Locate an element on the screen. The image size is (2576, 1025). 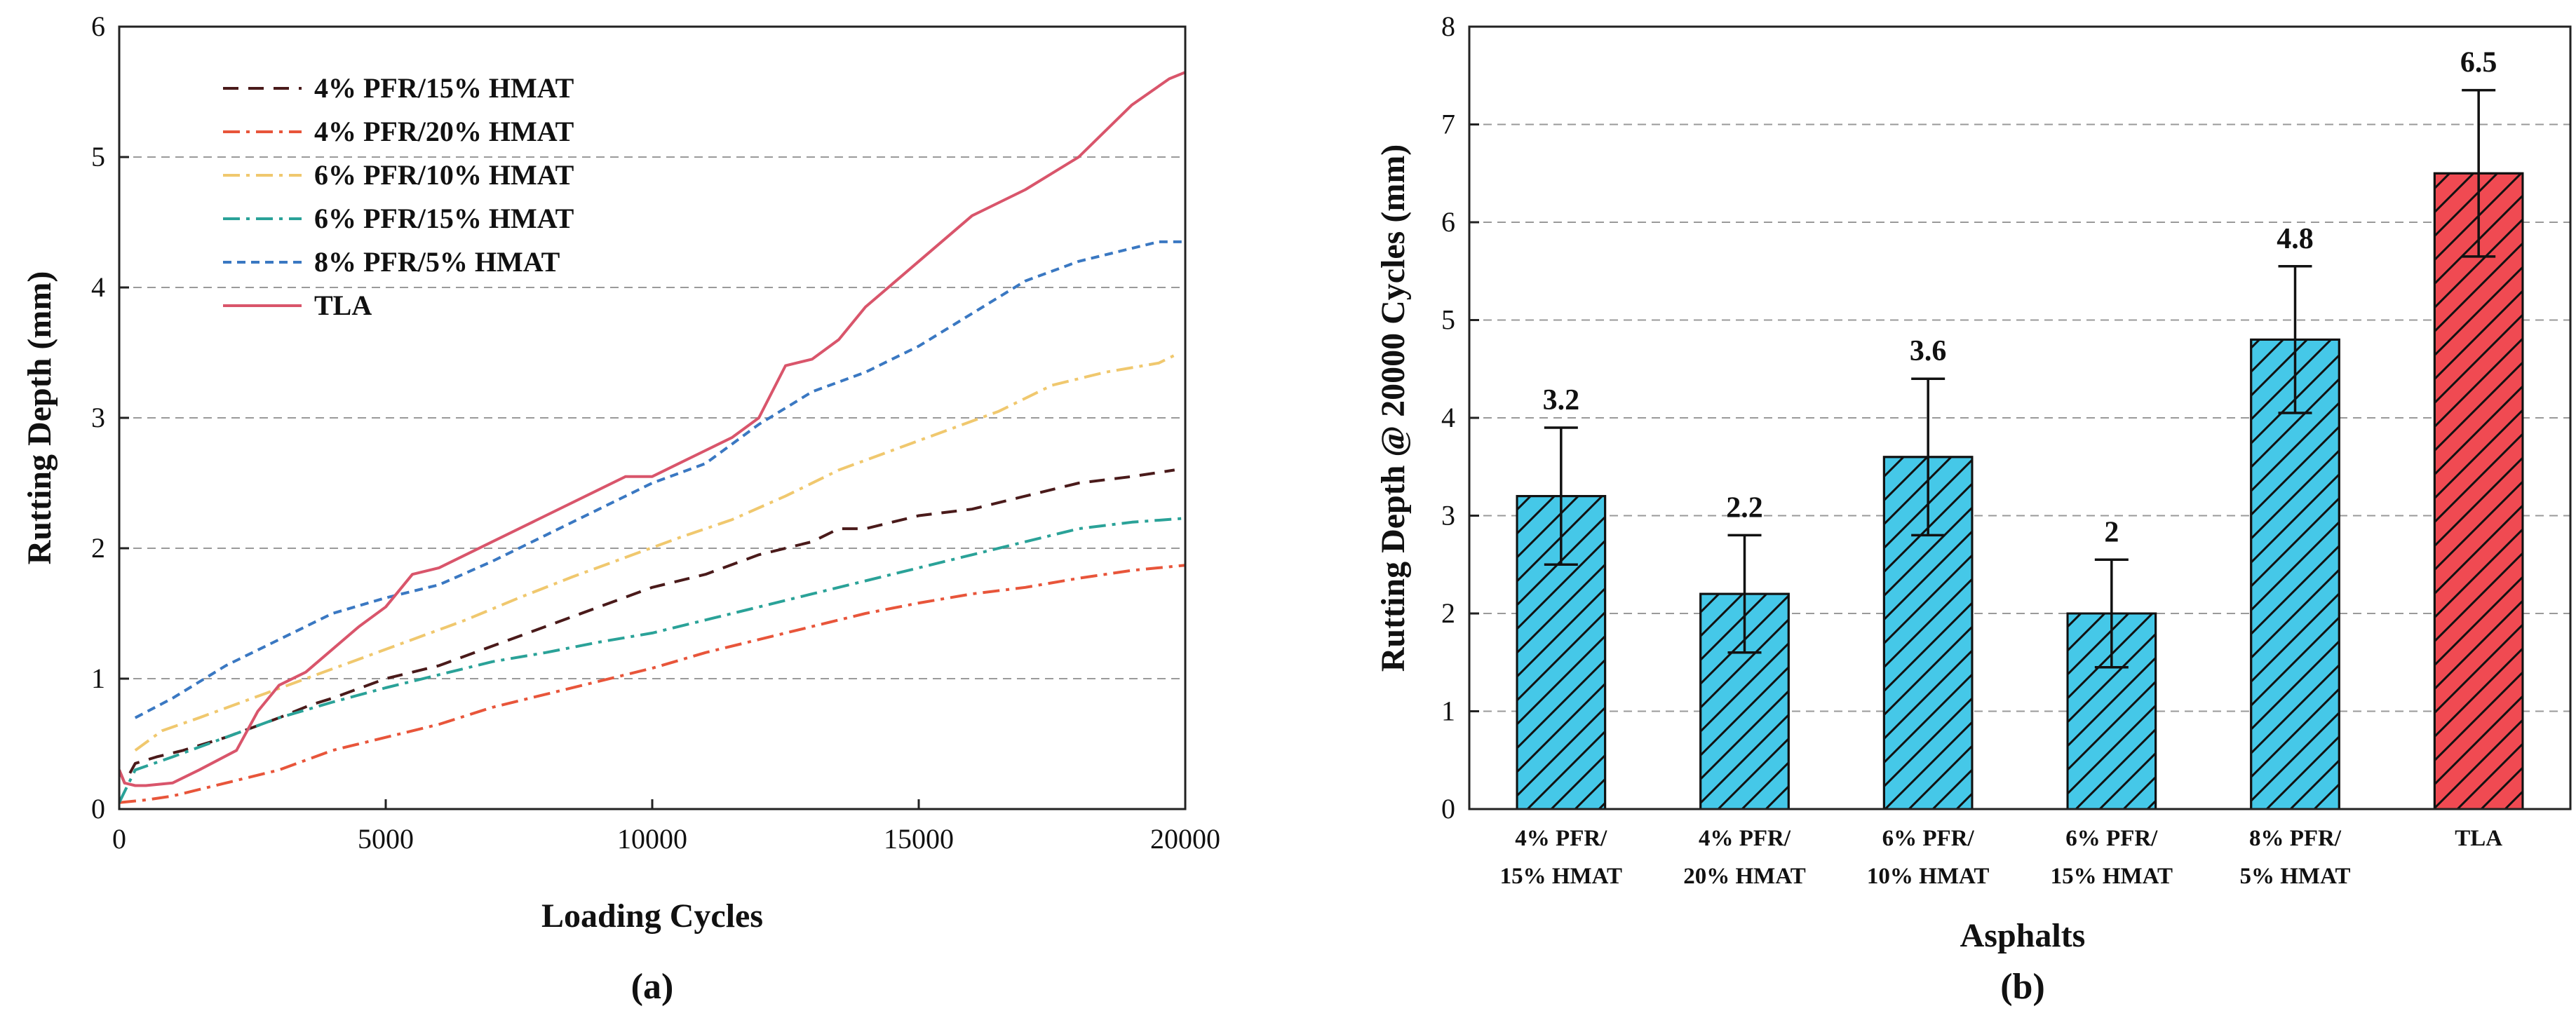
chart-b-y-tick-label: 4 is located at coordinates (1448, 417).